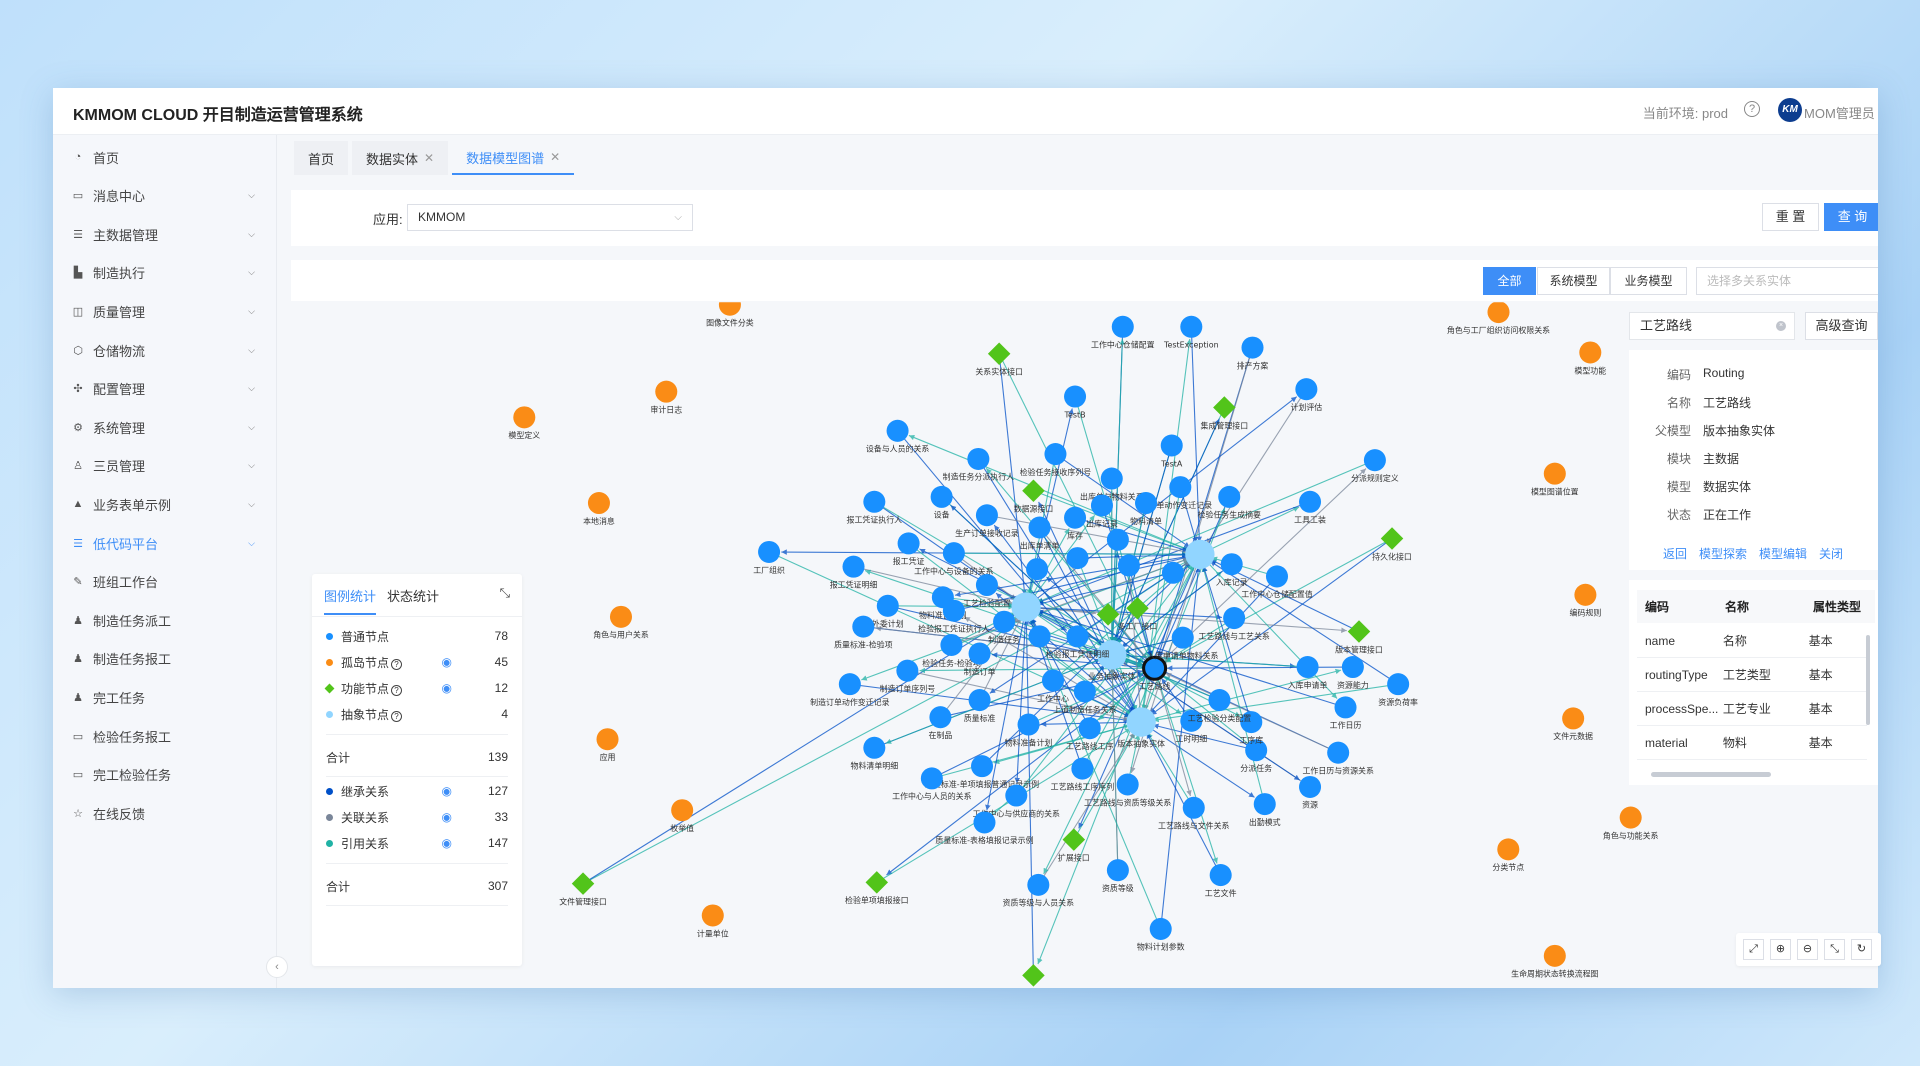 Image resolution: width=1920 pixels, height=1066 pixels. What do you see at coordinates (1078, 642) in the screenshot?
I see `graph-node-normal: 检验报工凭证明细` at bounding box center [1078, 642].